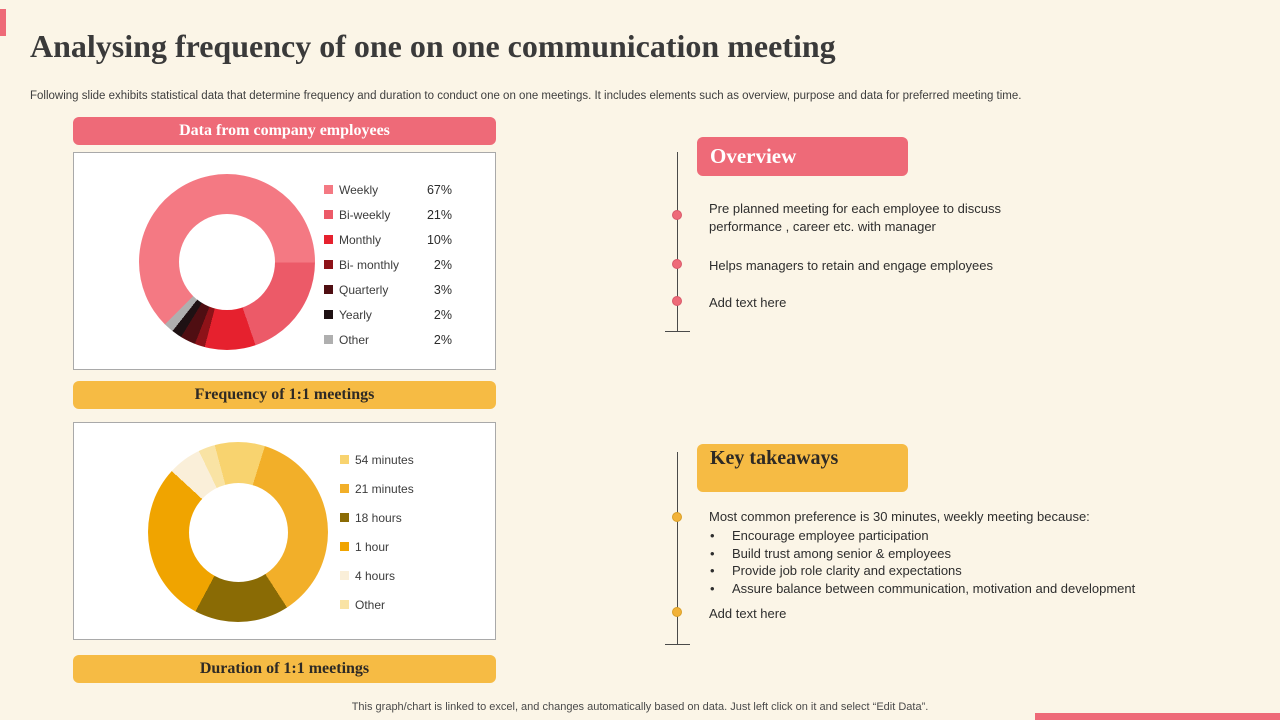 Image resolution: width=1280 pixels, height=720 pixels. What do you see at coordinates (384, 459) in the screenshot?
I see `legend-label: 54 minutes` at bounding box center [384, 459].